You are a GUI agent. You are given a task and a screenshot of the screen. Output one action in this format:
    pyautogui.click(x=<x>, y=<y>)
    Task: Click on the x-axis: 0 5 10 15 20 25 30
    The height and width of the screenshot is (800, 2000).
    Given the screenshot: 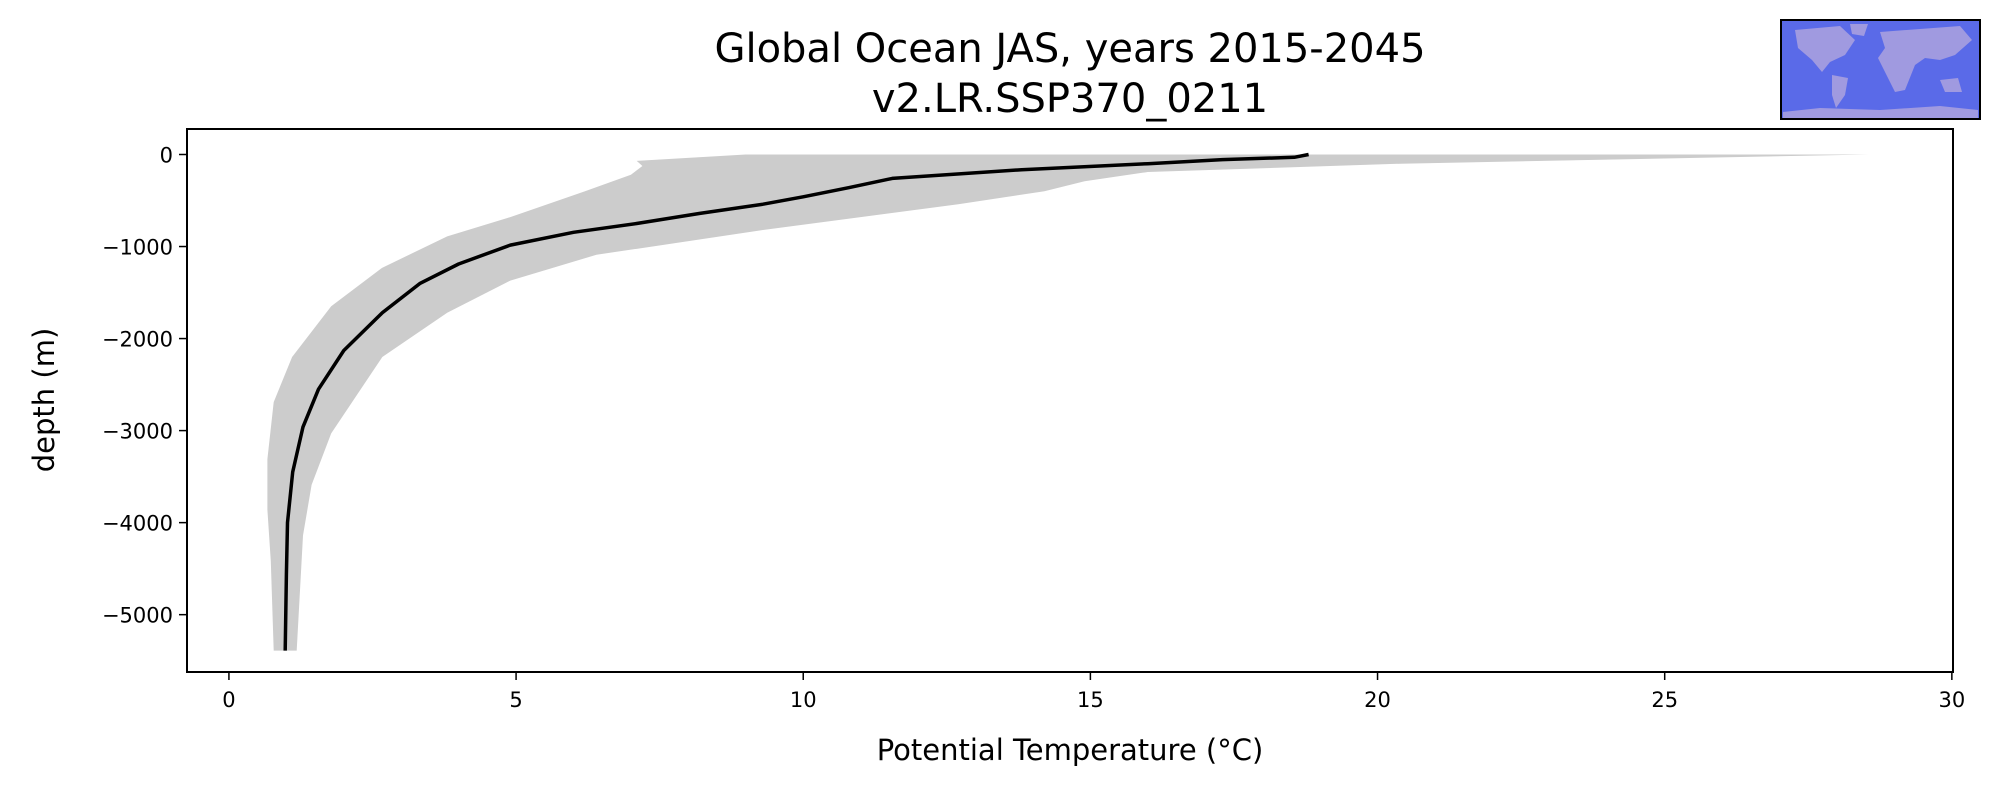 What is the action you would take?
    pyautogui.click(x=1093, y=692)
    